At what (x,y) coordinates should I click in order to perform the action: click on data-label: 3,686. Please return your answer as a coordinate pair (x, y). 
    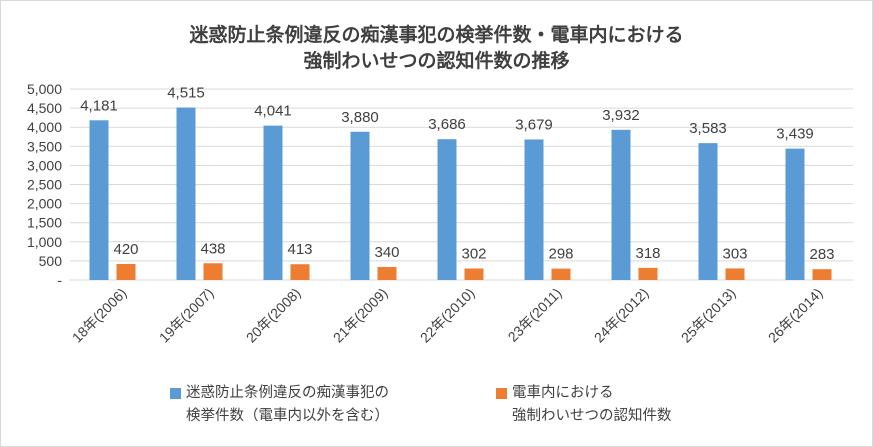
    Looking at the image, I should click on (447, 124).